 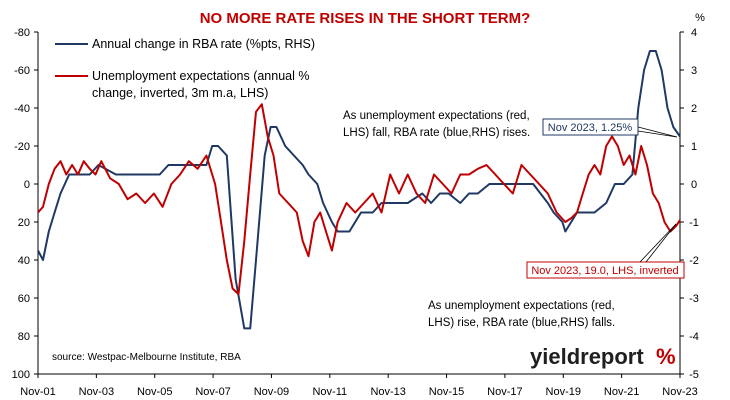 What do you see at coordinates (694, 185) in the screenshot?
I see `right-tick-label: 0` at bounding box center [694, 185].